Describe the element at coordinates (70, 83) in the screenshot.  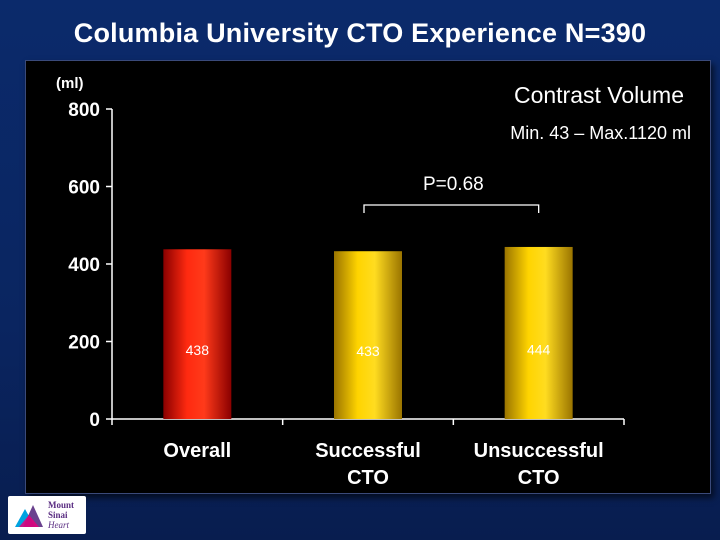
I see `y-axis-label: (ml)` at that location.